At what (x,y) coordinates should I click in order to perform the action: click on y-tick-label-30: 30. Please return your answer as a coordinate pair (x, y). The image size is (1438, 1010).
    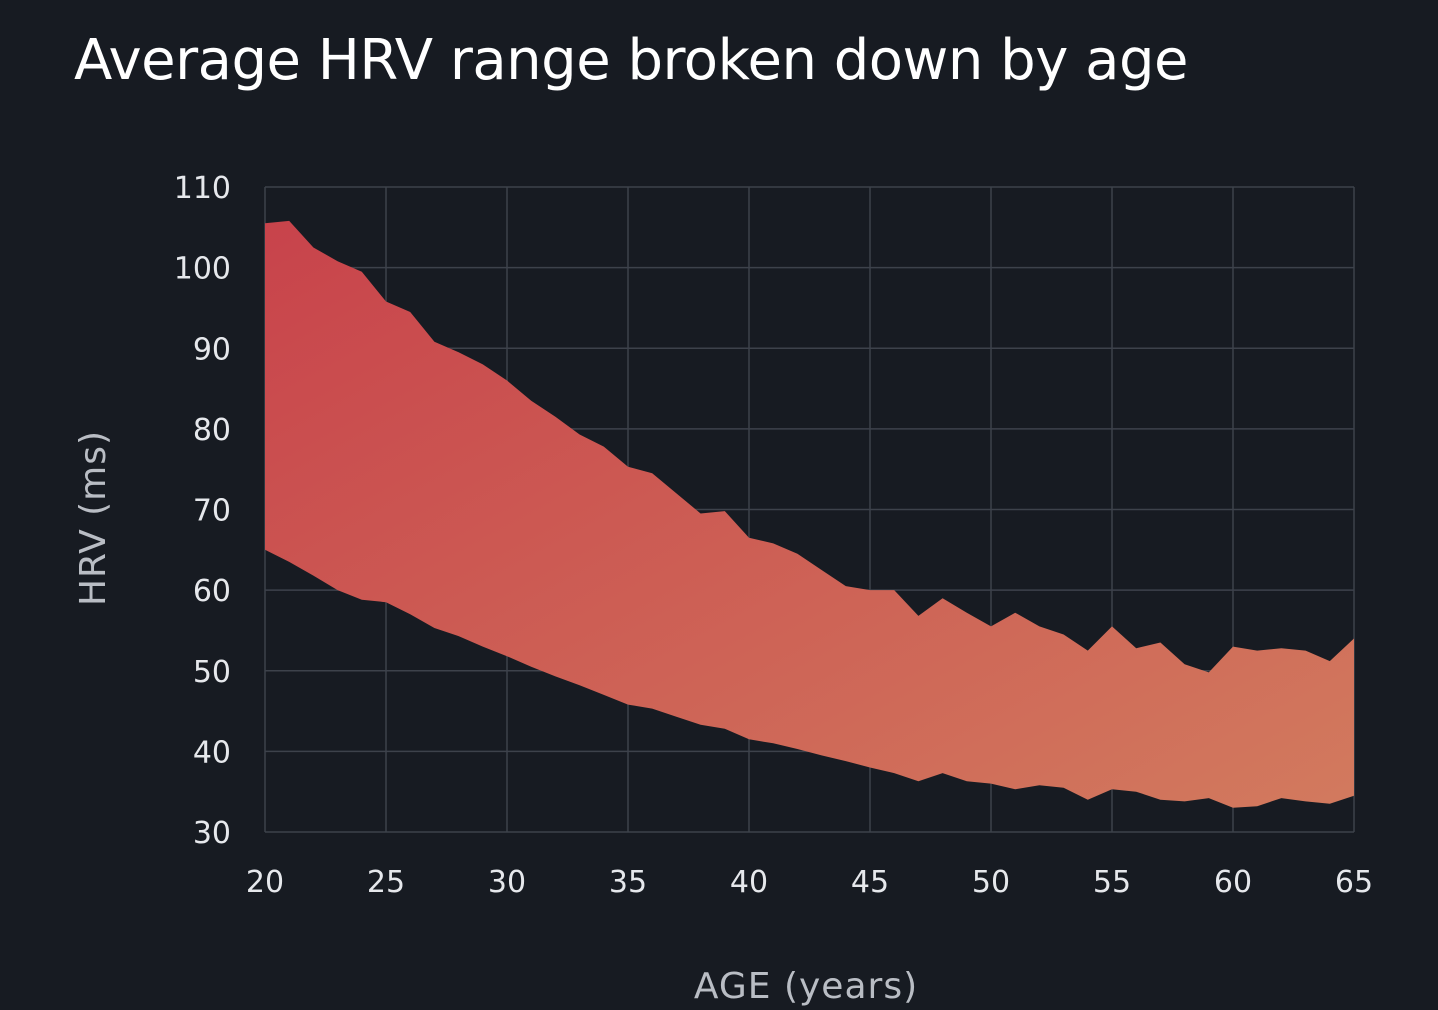
    Looking at the image, I should click on (212, 833).